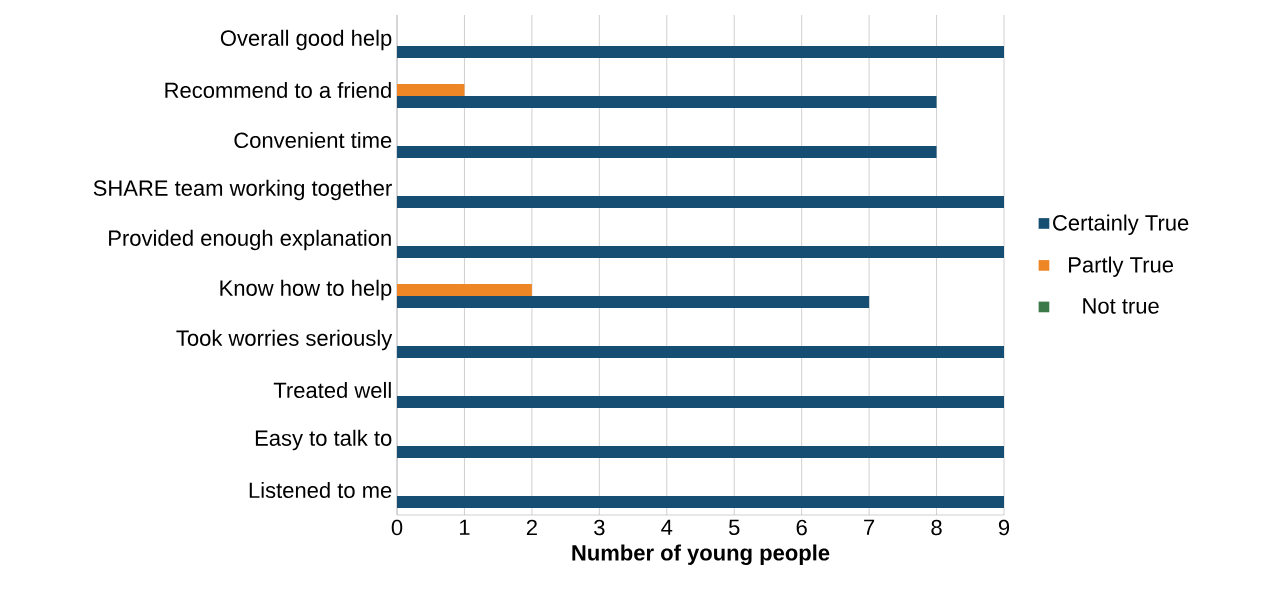 The image size is (1263, 593). Describe the element at coordinates (1004, 527) in the screenshot. I see `x-tick-label: 9` at that location.